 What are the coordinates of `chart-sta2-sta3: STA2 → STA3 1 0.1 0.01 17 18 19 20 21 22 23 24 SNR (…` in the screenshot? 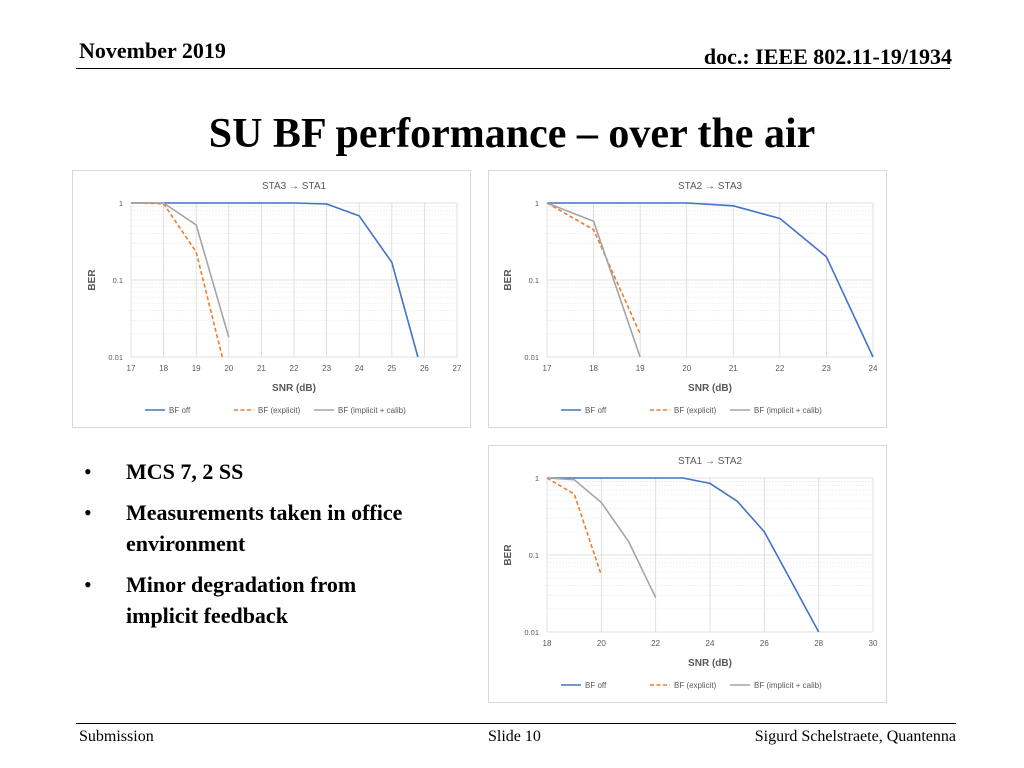 It's located at (687, 299).